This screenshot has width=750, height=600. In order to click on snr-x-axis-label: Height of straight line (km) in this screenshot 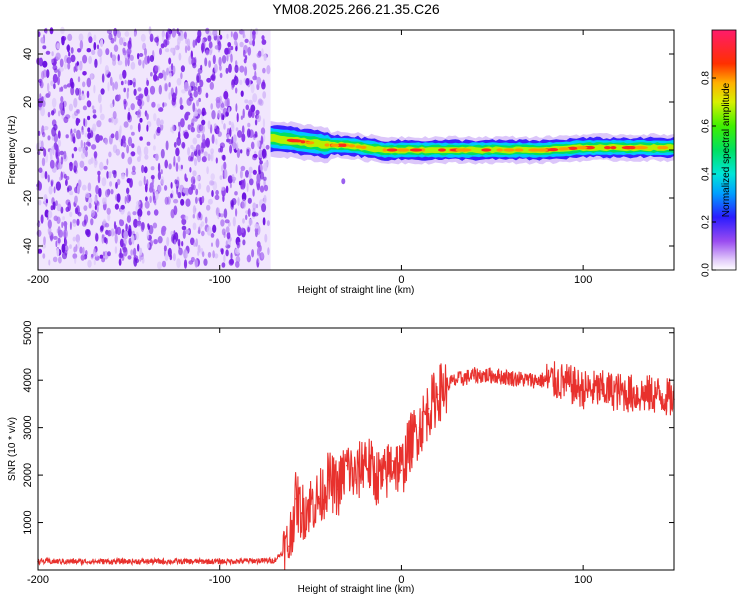, I will do `click(356, 589)`.